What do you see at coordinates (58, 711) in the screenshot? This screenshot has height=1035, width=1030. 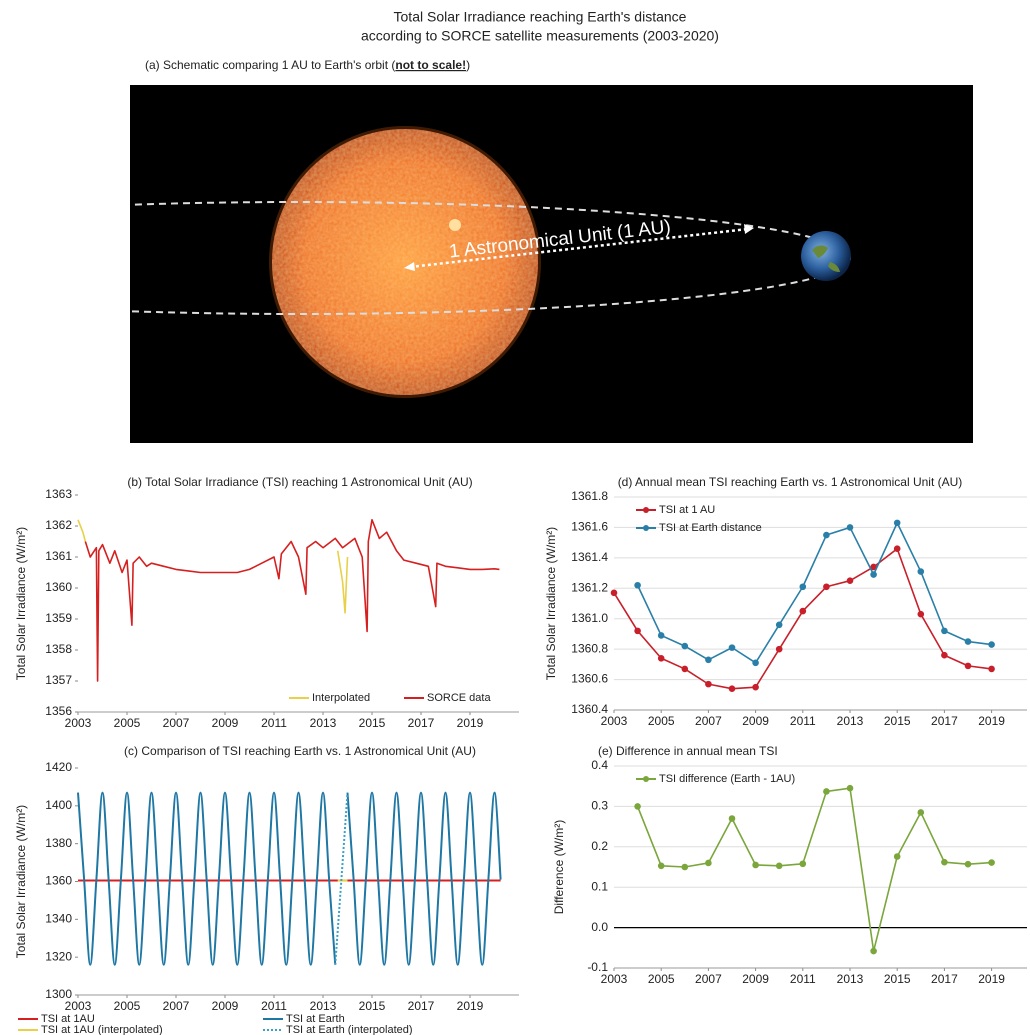 I see `y-tick-label: 1356` at bounding box center [58, 711].